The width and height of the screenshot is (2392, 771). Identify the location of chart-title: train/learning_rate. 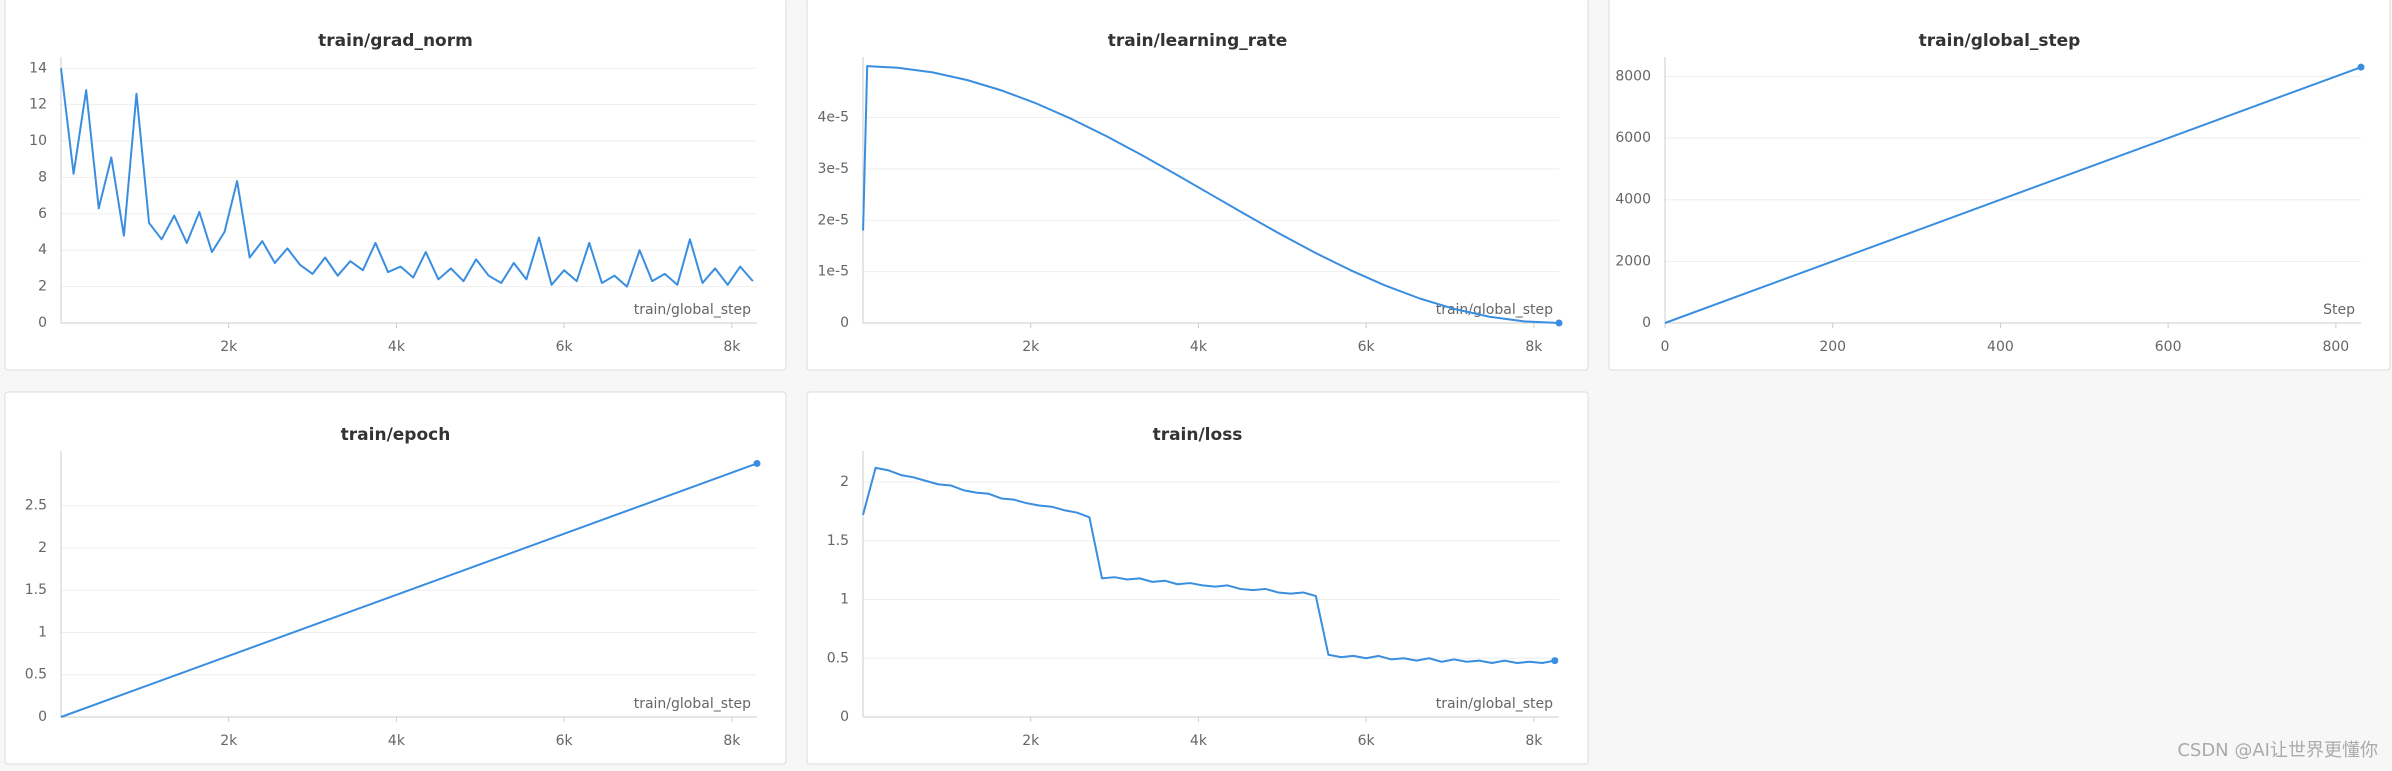
(1198, 41).